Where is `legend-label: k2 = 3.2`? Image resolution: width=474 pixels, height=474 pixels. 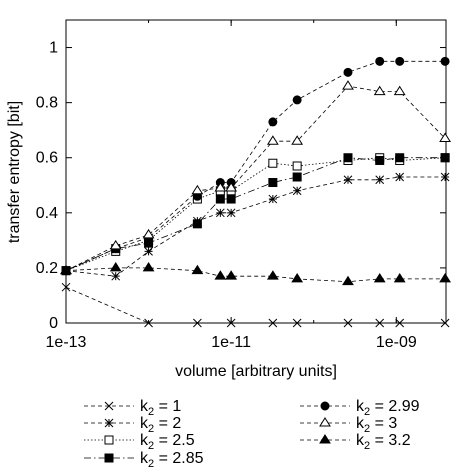
legend-label: k2 = 3.2 is located at coordinates (383, 442).